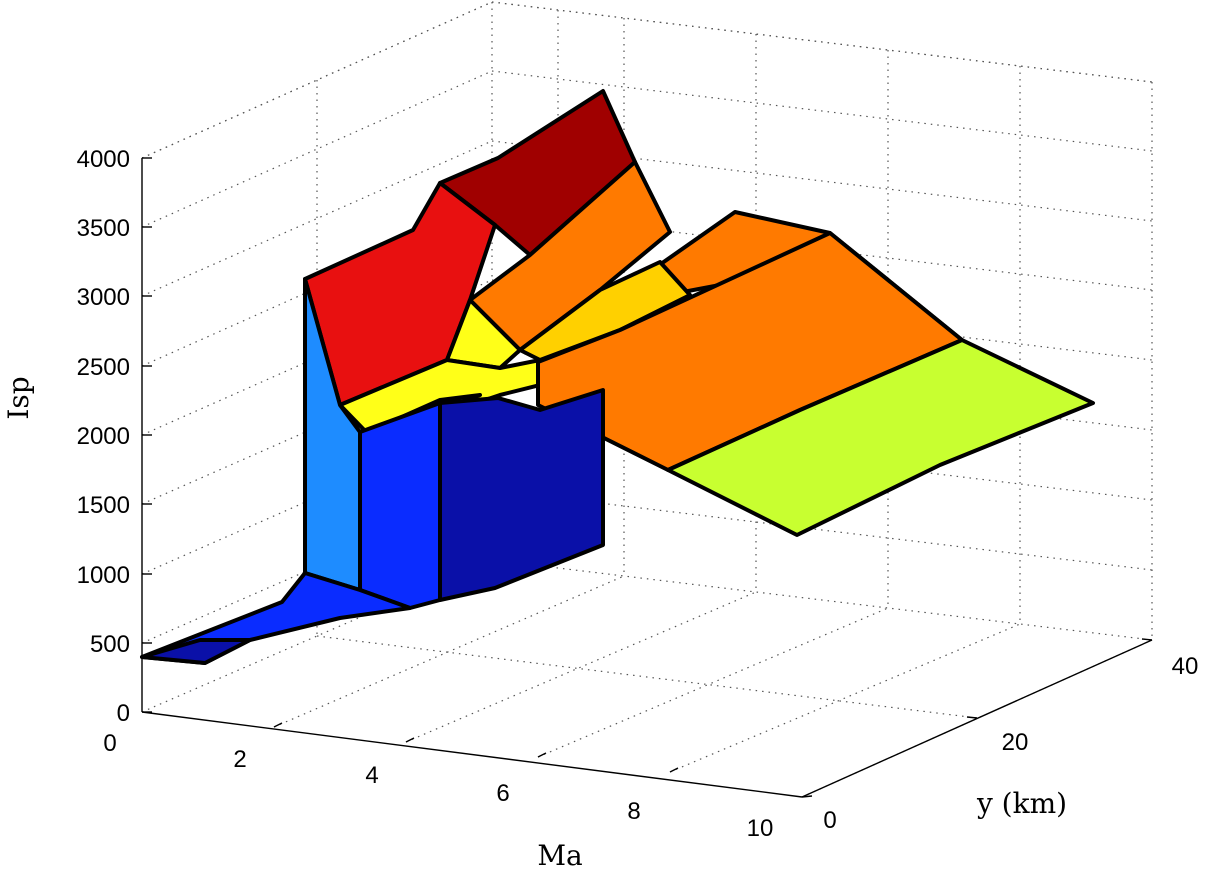 The image size is (1214, 869). Describe the element at coordinates (829, 820) in the screenshot. I see `y-tick-label: 0` at that location.